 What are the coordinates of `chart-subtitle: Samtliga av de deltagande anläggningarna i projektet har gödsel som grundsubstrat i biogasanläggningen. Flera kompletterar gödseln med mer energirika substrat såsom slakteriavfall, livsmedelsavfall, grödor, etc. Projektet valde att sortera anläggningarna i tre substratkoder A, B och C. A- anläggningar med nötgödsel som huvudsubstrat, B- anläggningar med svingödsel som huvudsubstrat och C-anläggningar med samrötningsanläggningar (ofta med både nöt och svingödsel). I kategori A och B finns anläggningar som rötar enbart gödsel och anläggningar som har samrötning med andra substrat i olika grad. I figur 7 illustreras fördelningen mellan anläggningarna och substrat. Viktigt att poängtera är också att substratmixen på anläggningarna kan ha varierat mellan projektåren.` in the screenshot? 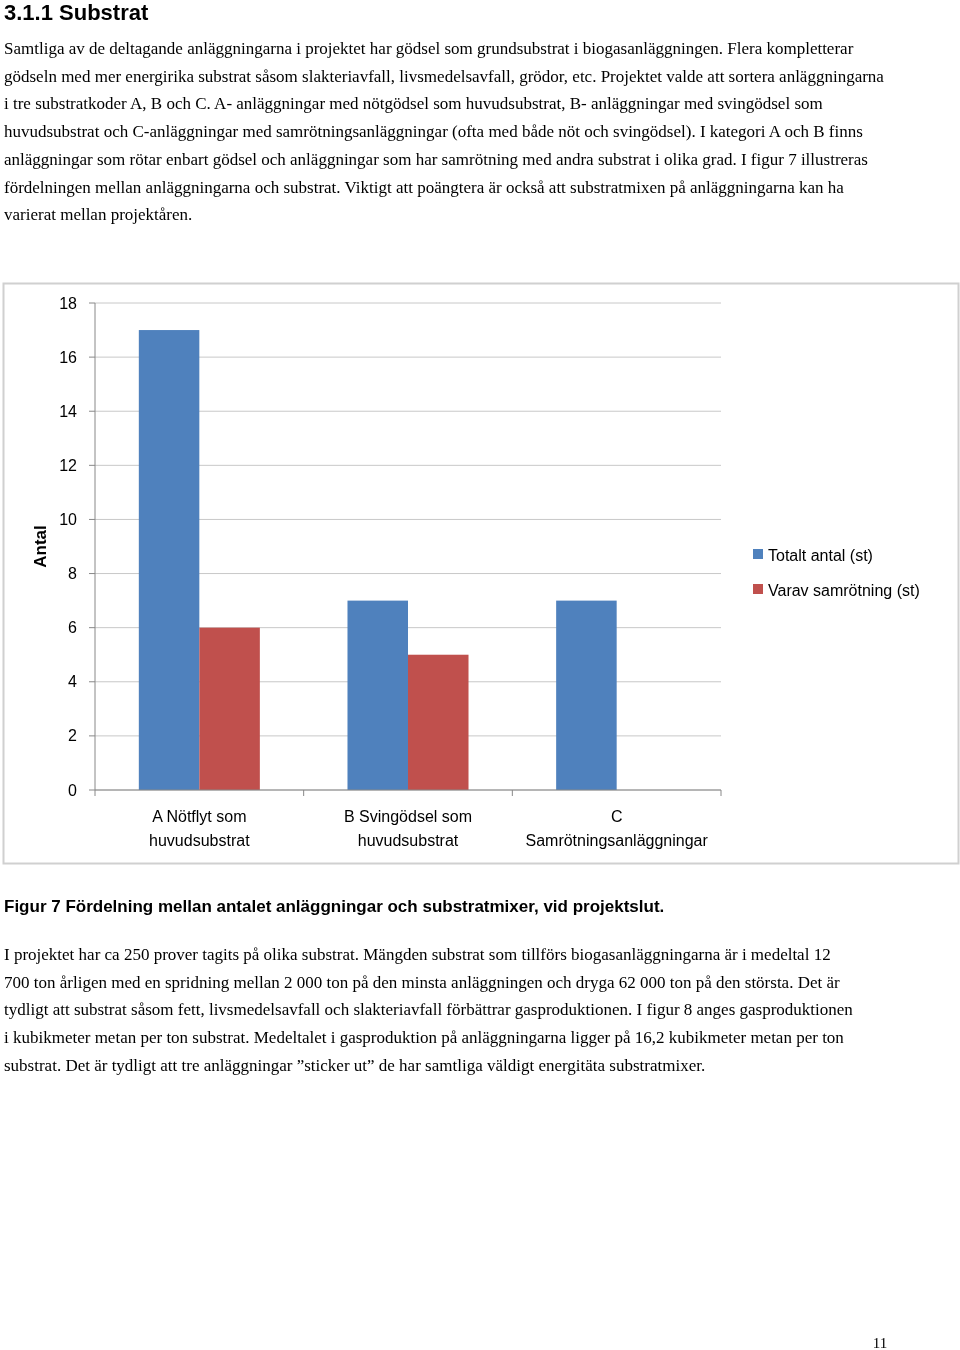 It's located at (444, 132).